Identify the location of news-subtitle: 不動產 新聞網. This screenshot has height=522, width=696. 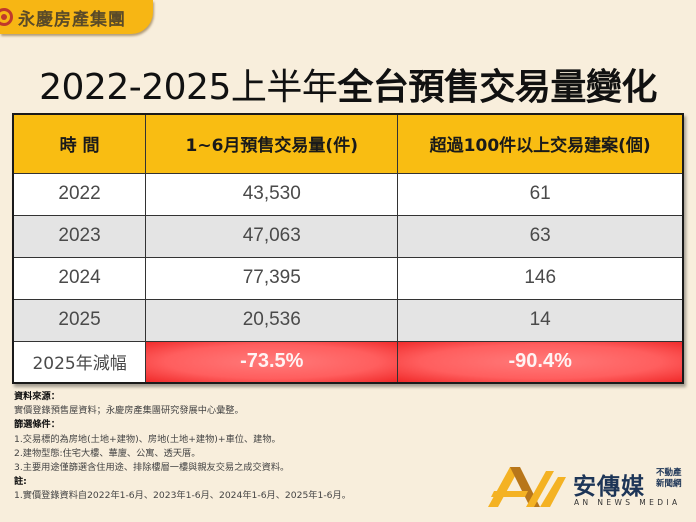
(671, 479).